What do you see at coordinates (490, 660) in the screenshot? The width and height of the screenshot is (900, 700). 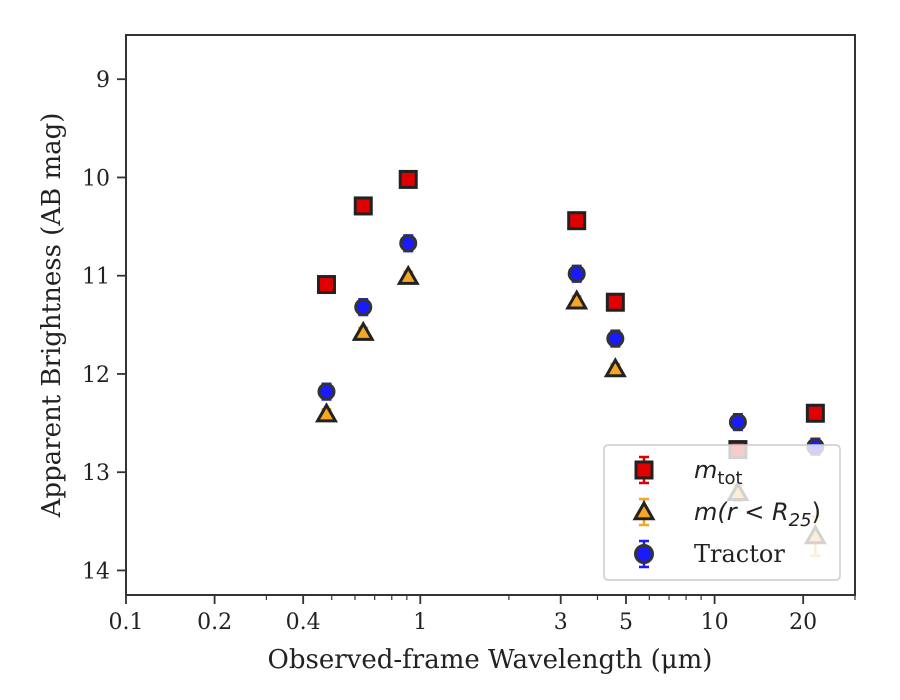 I see `x-axis-title: Observed-frame Wavelength (μm)` at bounding box center [490, 660].